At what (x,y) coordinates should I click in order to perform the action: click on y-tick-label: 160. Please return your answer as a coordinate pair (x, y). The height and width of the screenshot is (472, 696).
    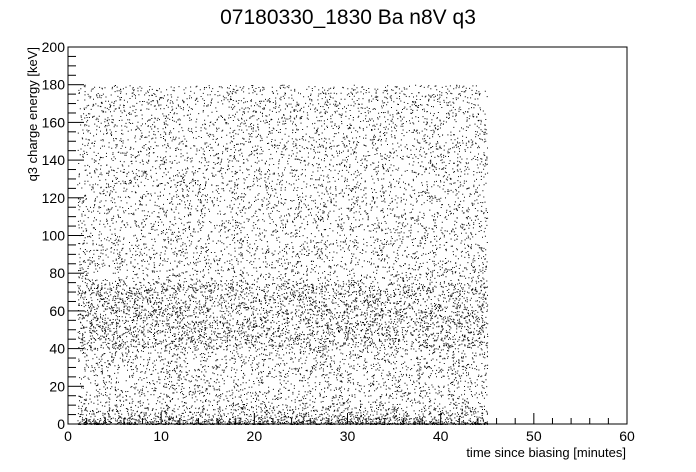
    Looking at the image, I should click on (54, 122).